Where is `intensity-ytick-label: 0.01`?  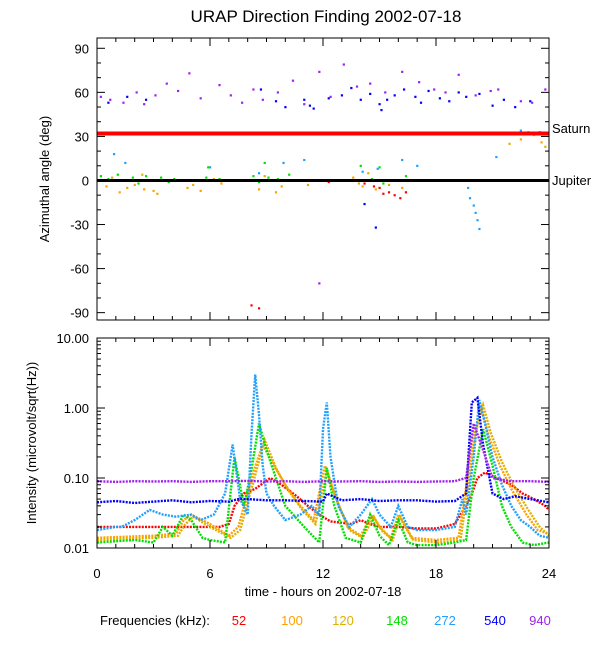
intensity-ytick-label: 0.01 is located at coordinates (76, 548).